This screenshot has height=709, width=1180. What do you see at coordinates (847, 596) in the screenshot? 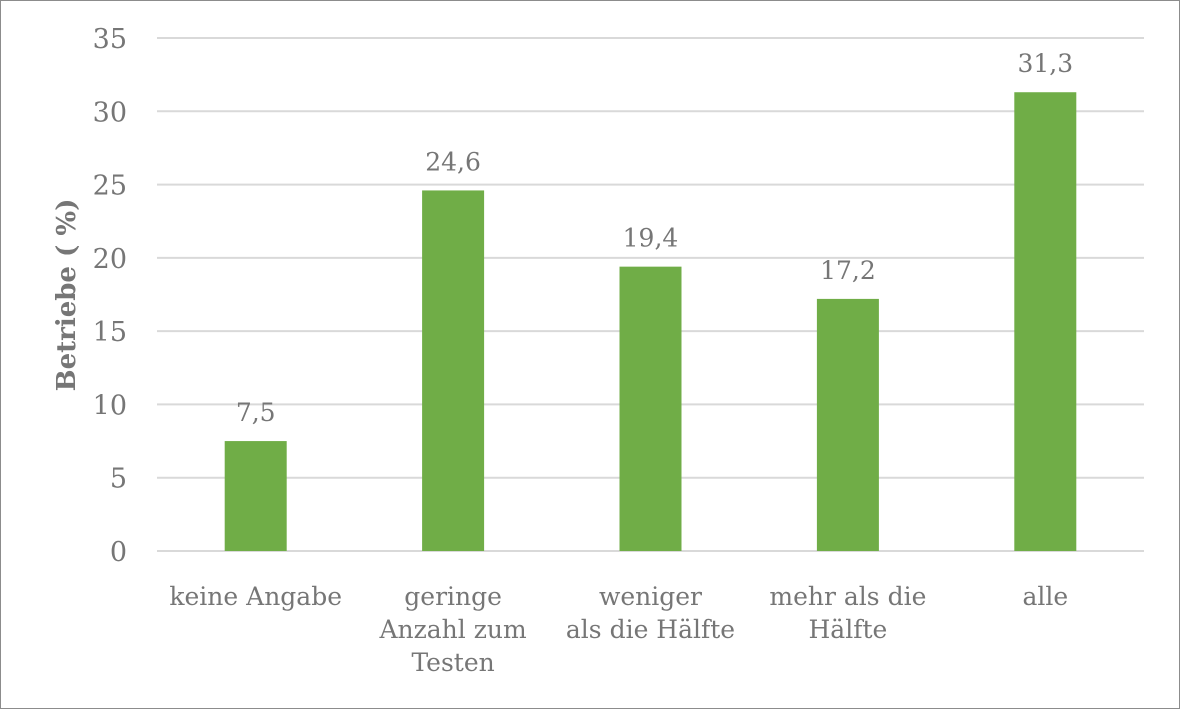
I see `x-tick-label-line: mehr als die` at bounding box center [847, 596].